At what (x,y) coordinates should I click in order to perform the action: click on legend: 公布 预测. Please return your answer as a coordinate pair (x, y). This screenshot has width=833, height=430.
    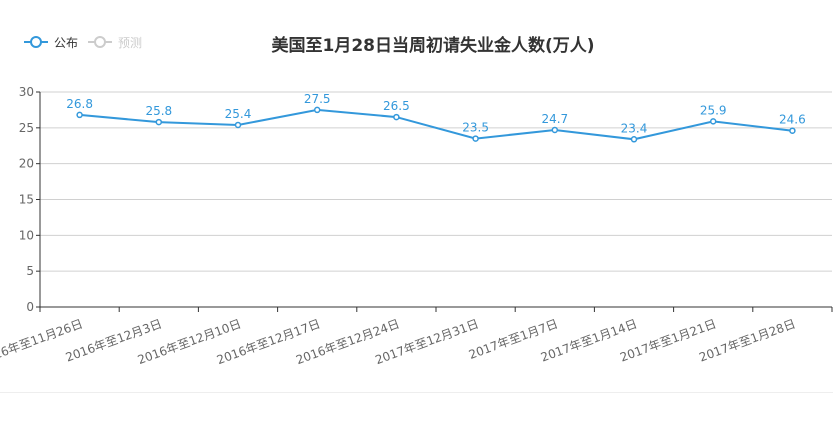
    Looking at the image, I should click on (83, 43).